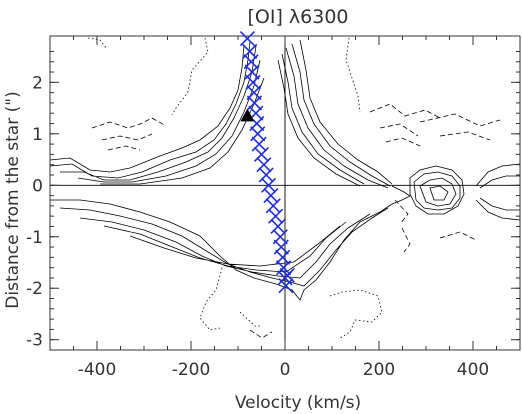 Image resolution: width=522 pixels, height=414 pixels. I want to click on contour-right-lobes, so click(456, 192).